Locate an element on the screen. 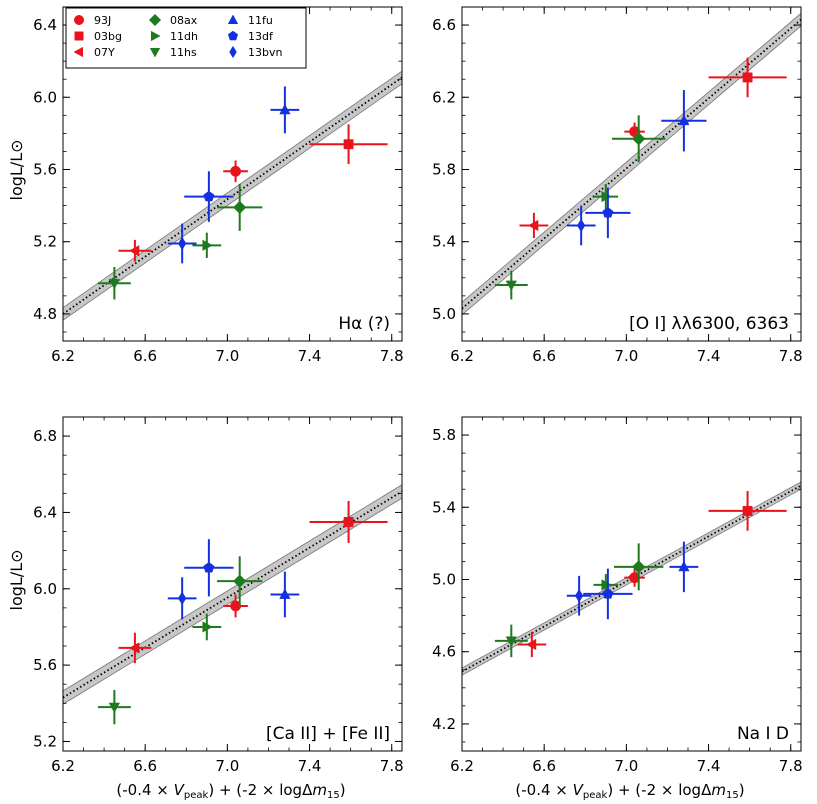  y-tick-label: 5.0 is located at coordinates (444, 579).